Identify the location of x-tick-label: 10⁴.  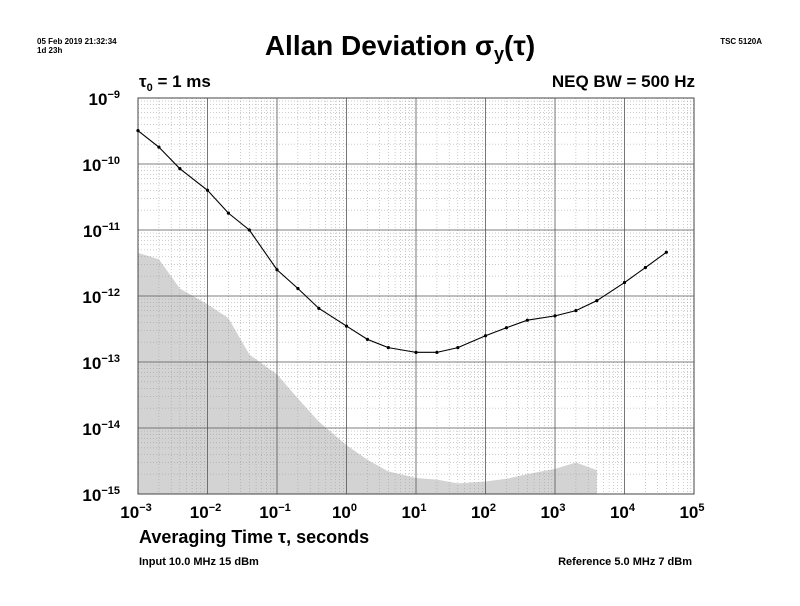
(623, 512).